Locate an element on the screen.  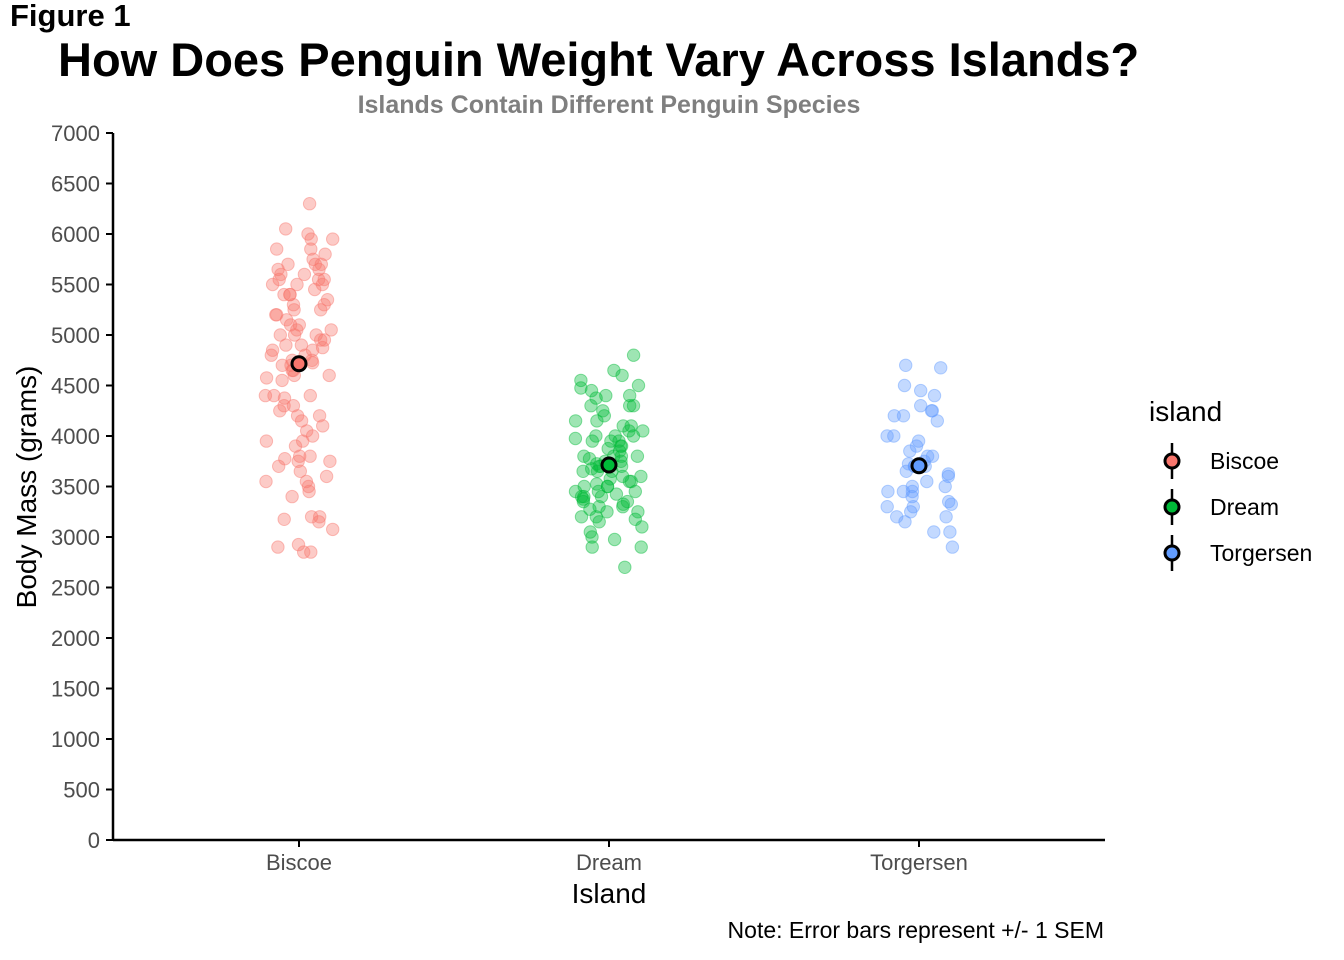
y-tick-label: 2500 is located at coordinates (75, 588).